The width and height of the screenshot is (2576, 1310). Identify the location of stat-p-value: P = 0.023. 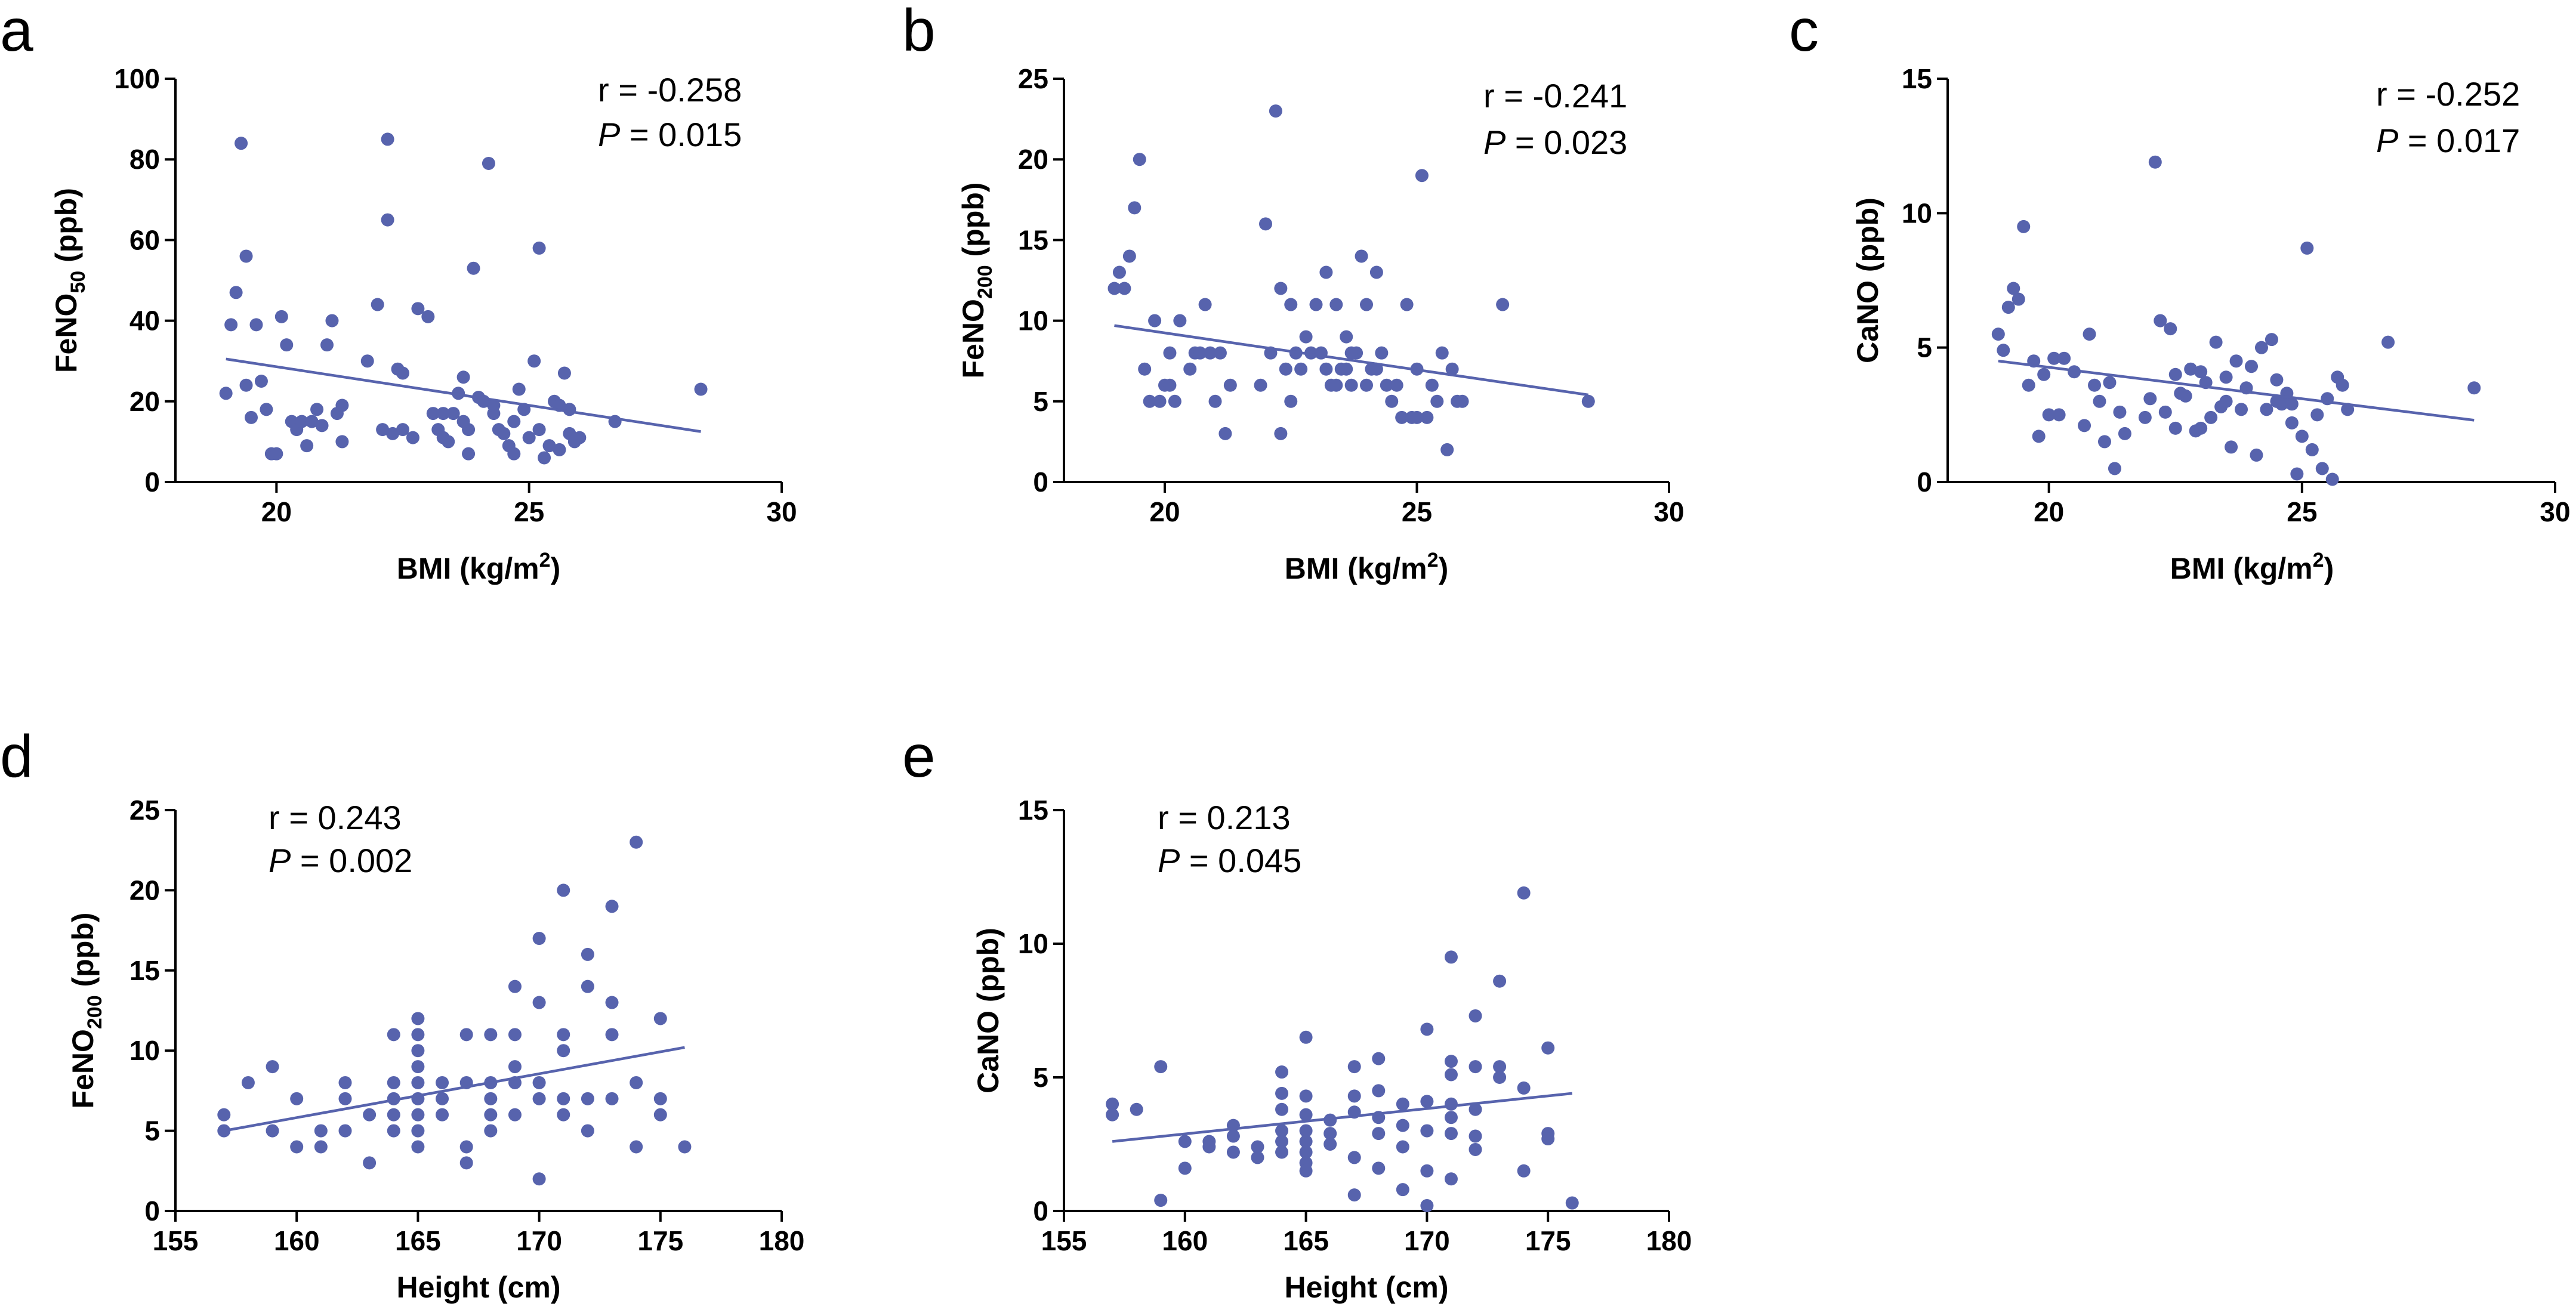
(1555, 142).